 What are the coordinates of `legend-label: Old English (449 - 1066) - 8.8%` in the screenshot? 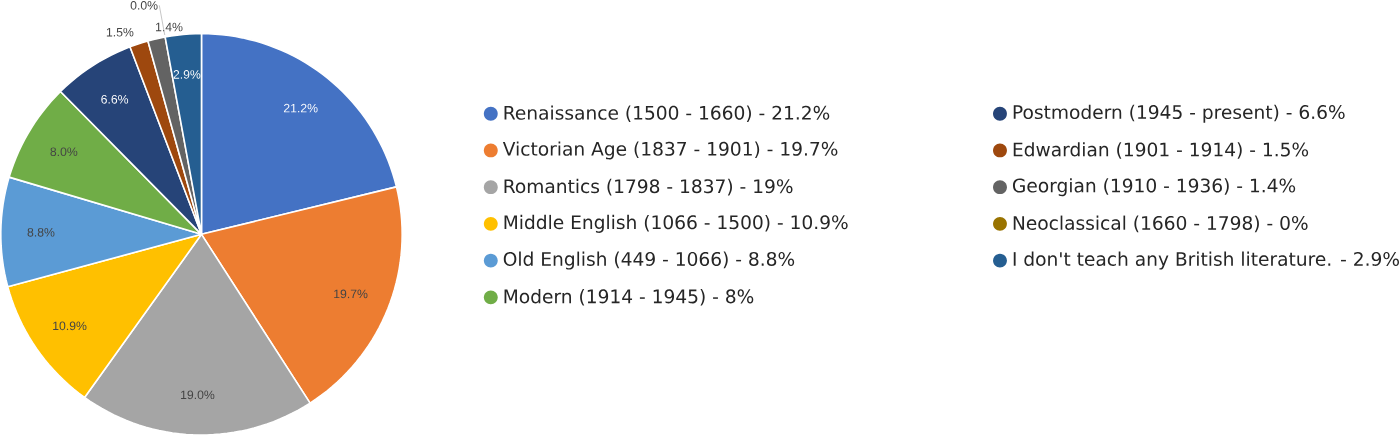 It's located at (649, 260).